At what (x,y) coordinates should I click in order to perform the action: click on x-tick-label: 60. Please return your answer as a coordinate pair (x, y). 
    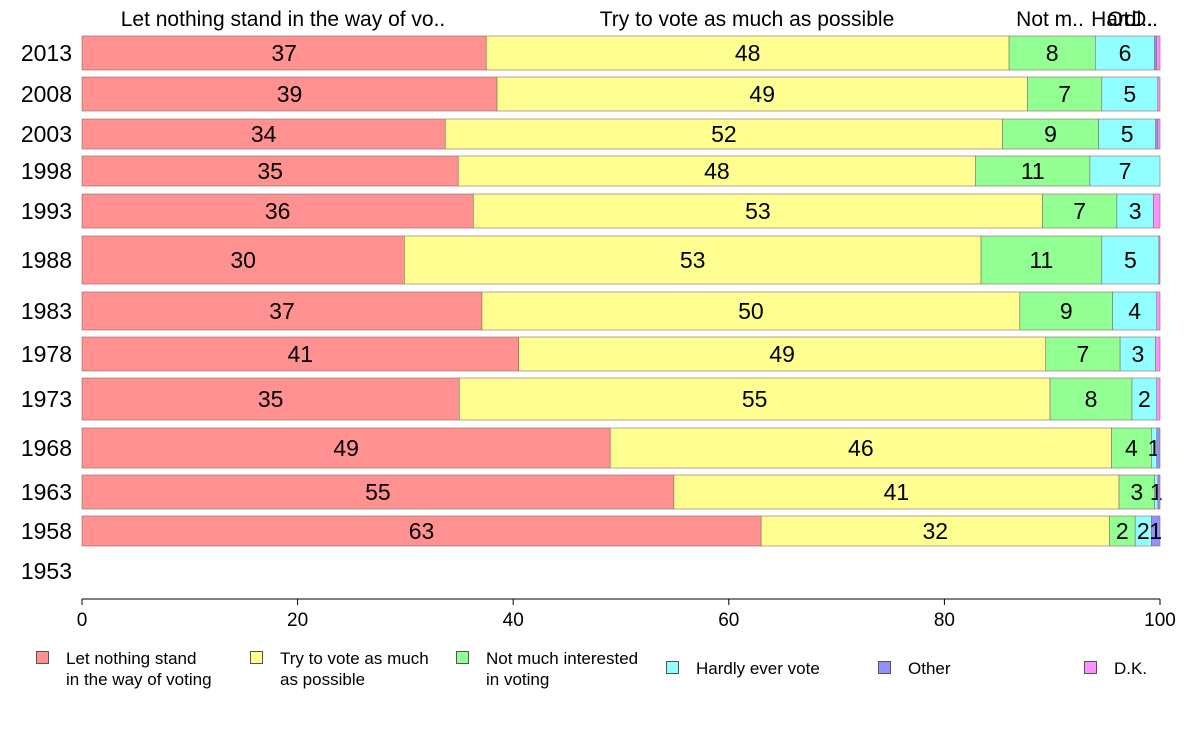
    Looking at the image, I should click on (728, 620).